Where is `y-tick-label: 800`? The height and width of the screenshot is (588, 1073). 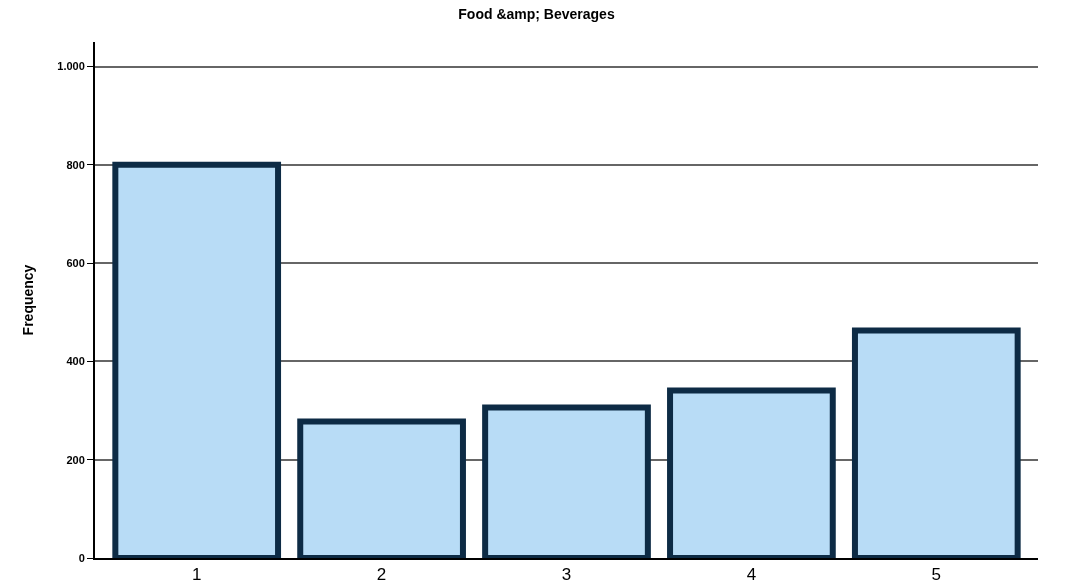
y-tick-label: 800 is located at coordinates (75, 164).